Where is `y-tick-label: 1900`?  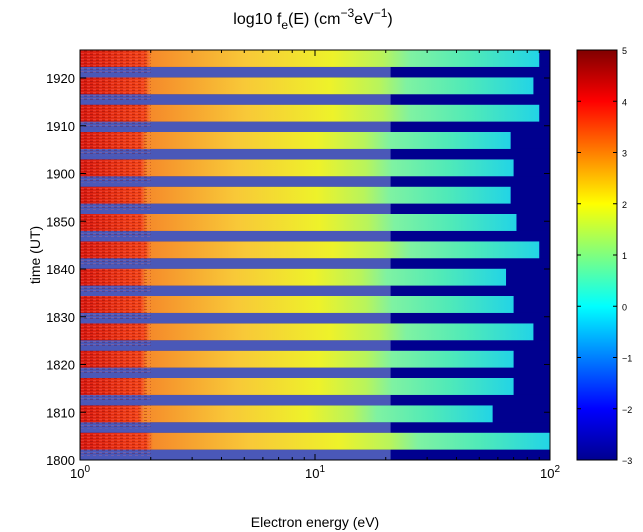 y-tick-label: 1900 is located at coordinates (60, 174).